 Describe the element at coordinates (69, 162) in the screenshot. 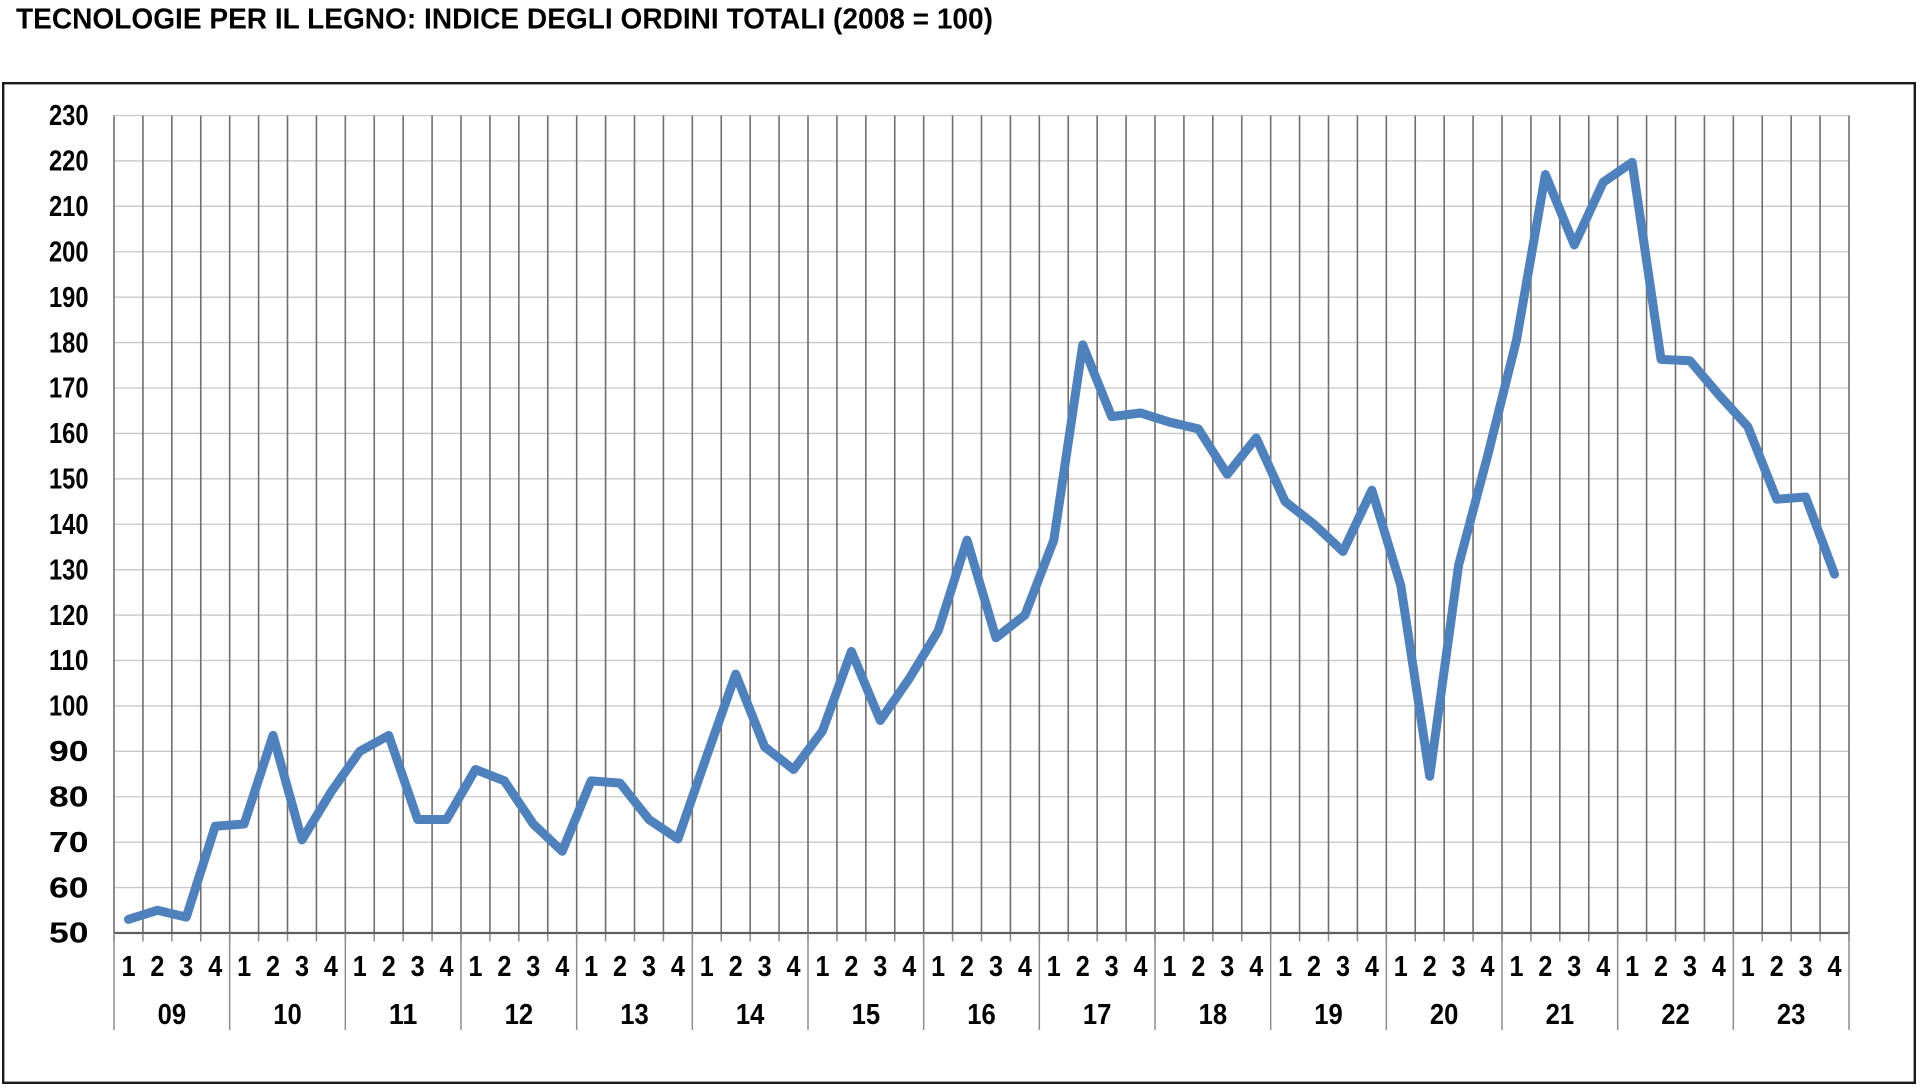

I see `svg-text: 220` at that location.